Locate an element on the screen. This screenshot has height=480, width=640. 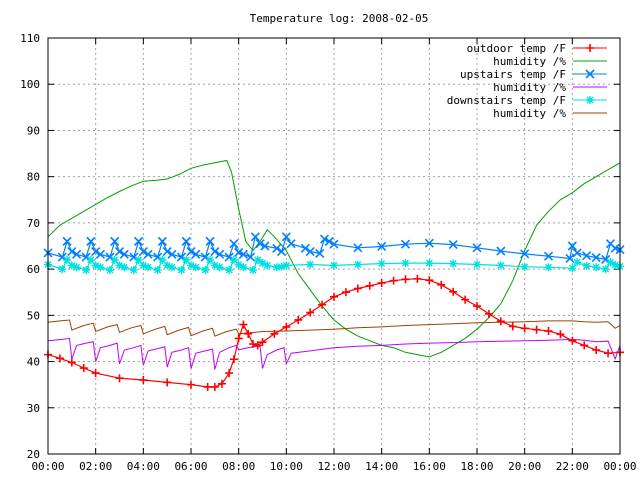
x-tick-label: 10:00 is located at coordinates (286, 466).